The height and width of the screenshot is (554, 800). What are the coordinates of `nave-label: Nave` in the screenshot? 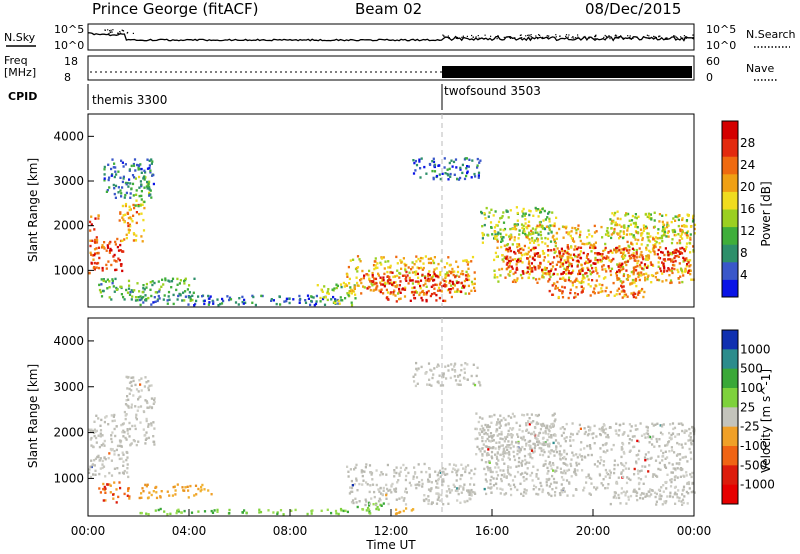 It's located at (760, 68).